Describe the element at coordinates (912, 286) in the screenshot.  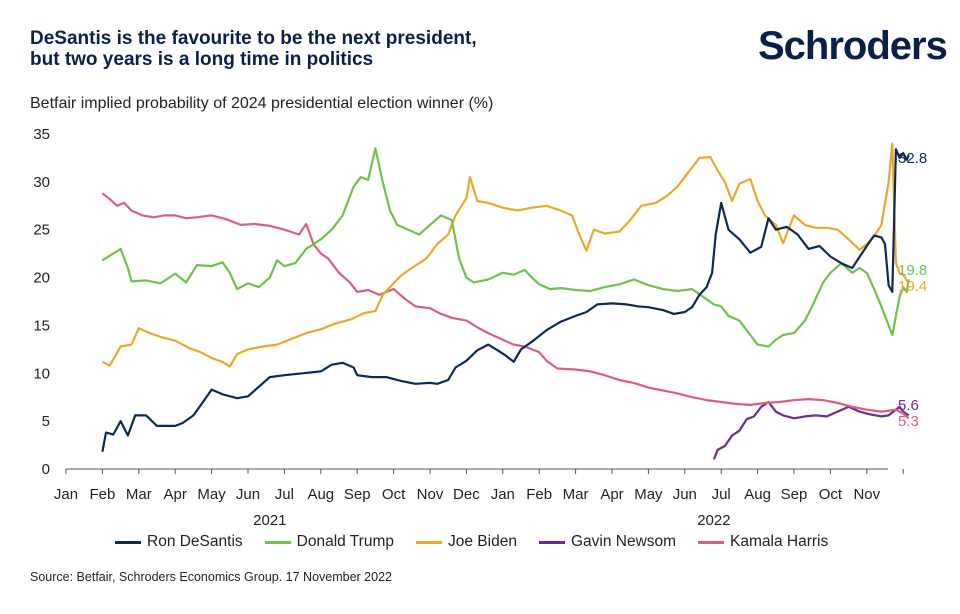
I see `end-label-joe-biden: 19.4` at that location.